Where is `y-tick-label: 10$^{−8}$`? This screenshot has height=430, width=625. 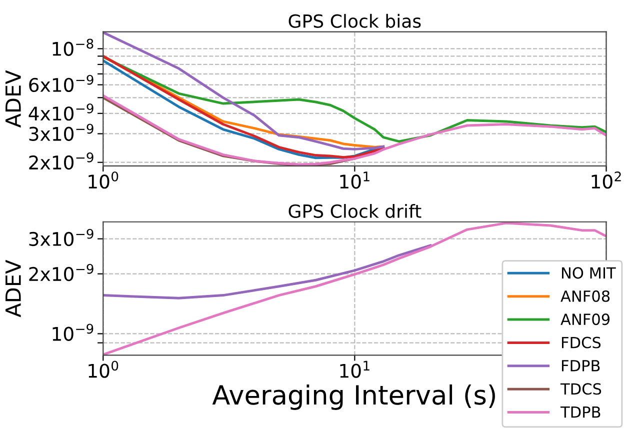 y-tick-label: 10$^{−8}$ is located at coordinates (73, 47).